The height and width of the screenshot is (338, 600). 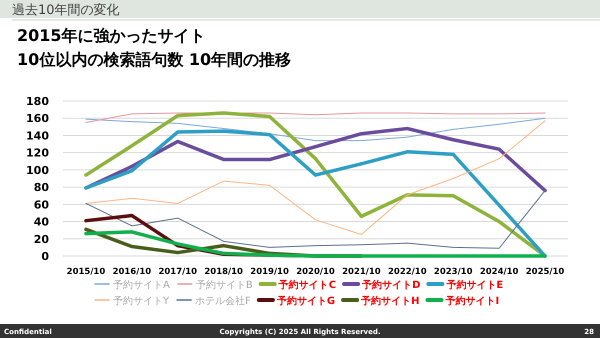 I want to click on x-tick-label: 2019/10, so click(x=269, y=272).